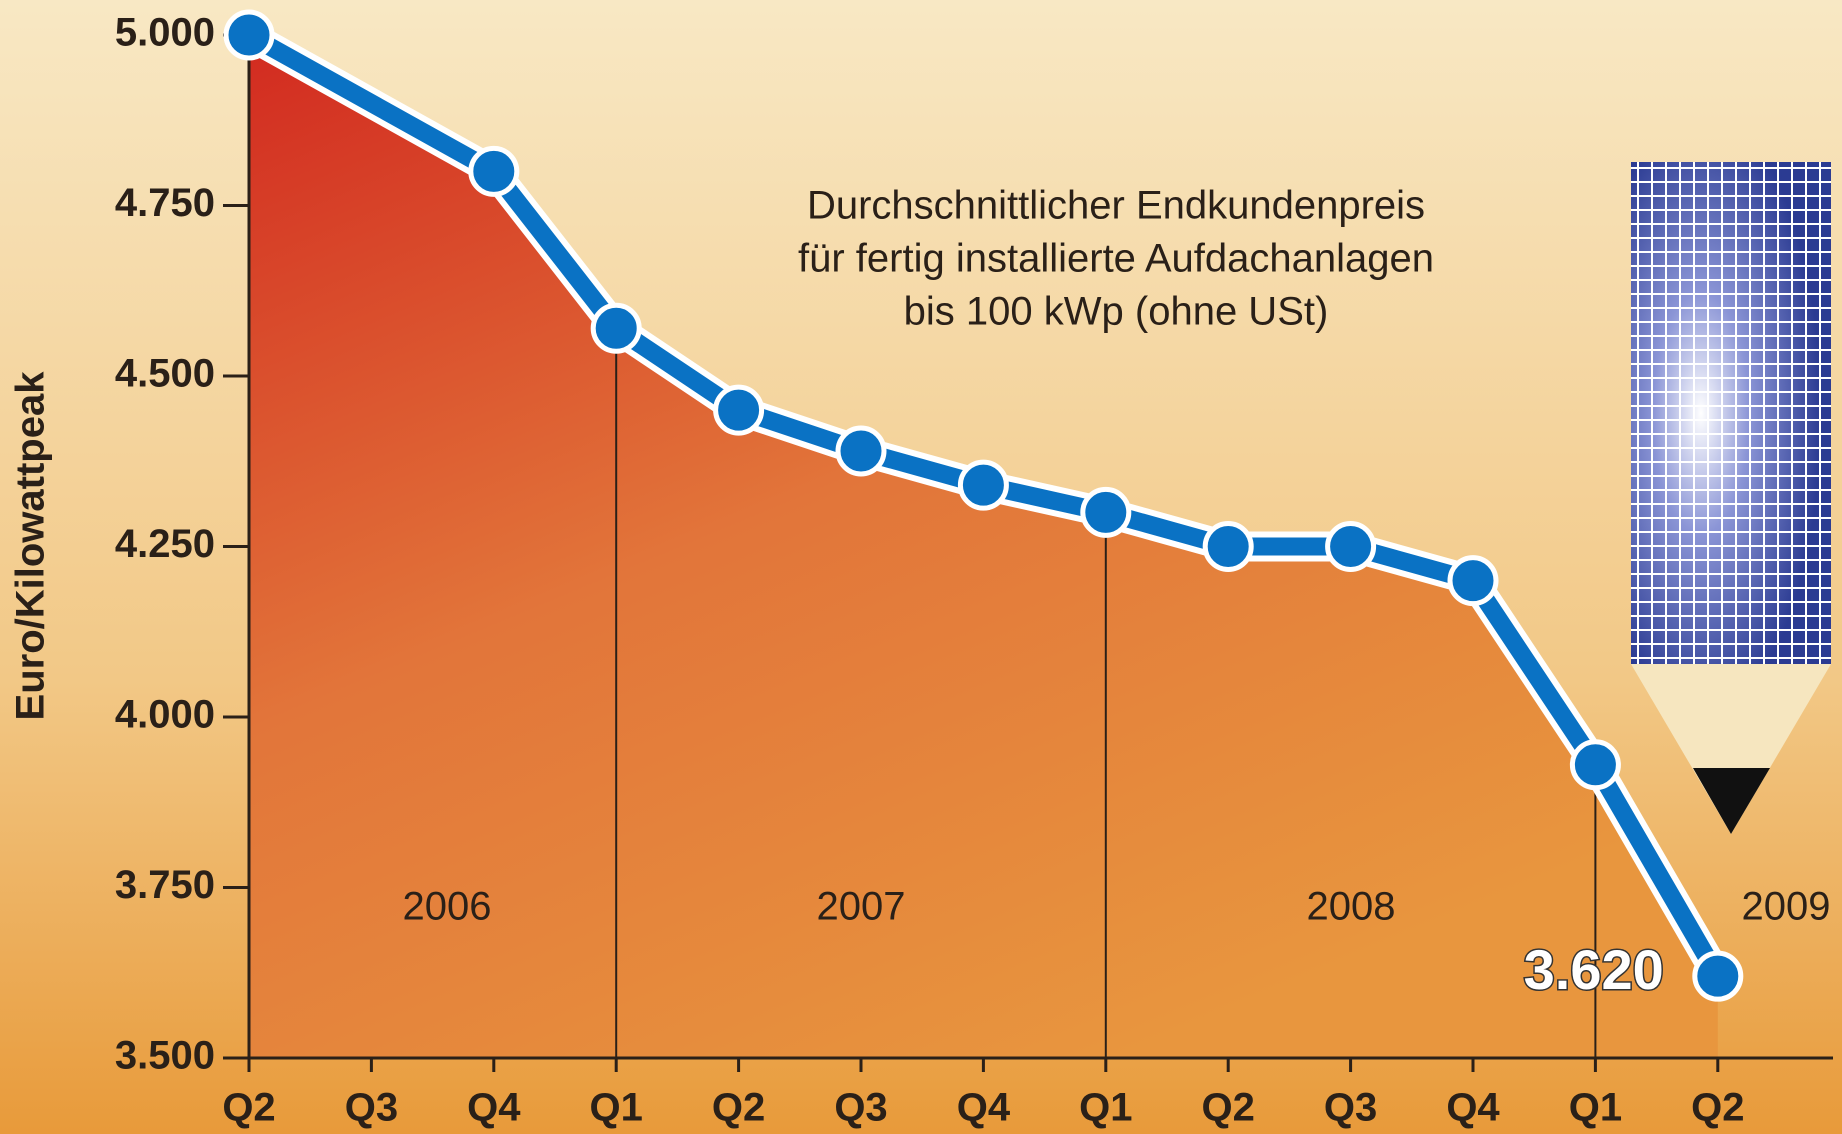  Describe the element at coordinates (165, 374) in the screenshot. I see `y-tick-label: 4.500` at that location.